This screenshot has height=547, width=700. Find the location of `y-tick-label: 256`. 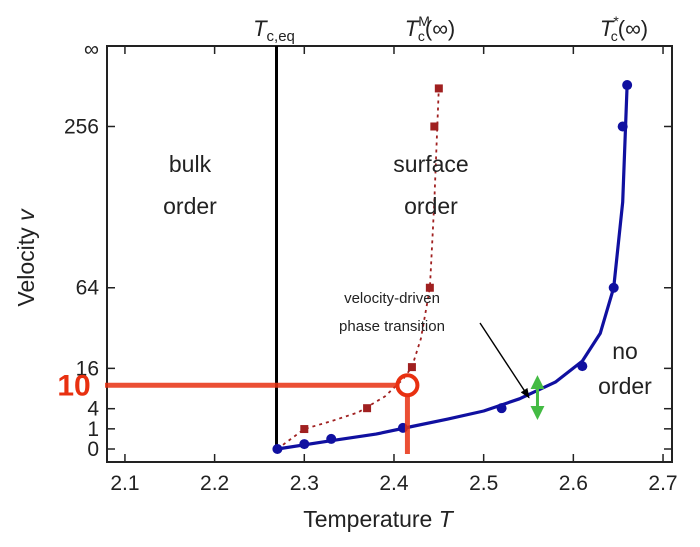

y-tick-label: 256 is located at coordinates (81, 126).